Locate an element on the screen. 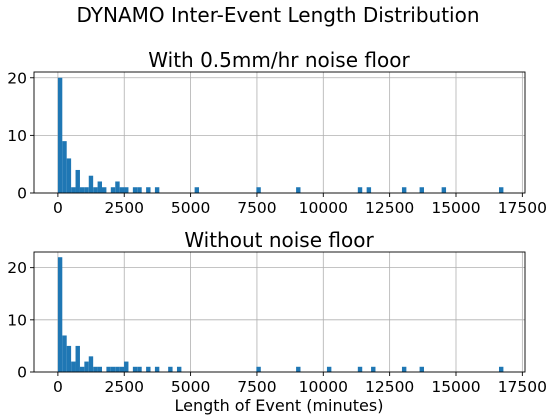  chart-title: Without noise floor is located at coordinates (279, 240).